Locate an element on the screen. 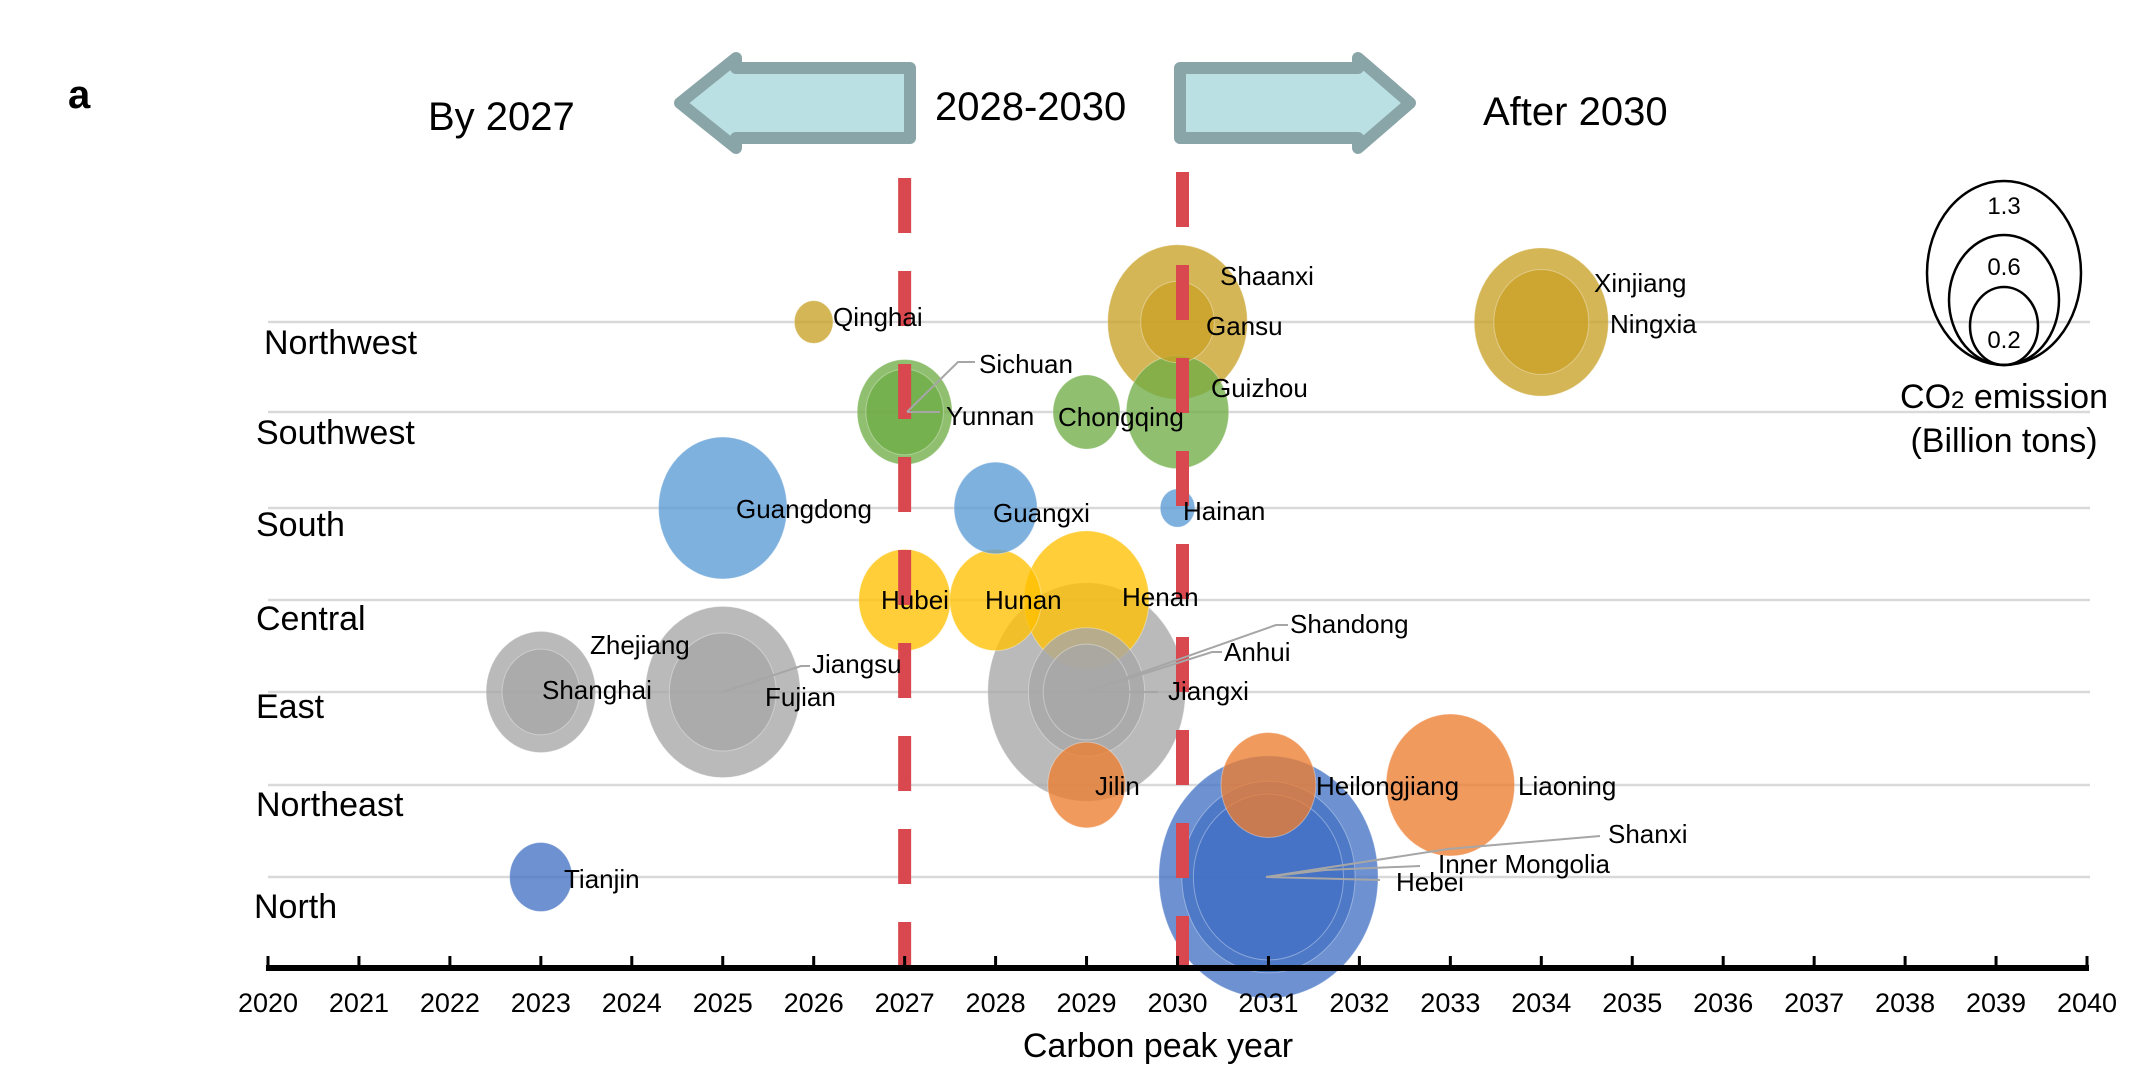 The height and width of the screenshot is (1076, 2131). label-gansu: Gansu is located at coordinates (1244, 326).